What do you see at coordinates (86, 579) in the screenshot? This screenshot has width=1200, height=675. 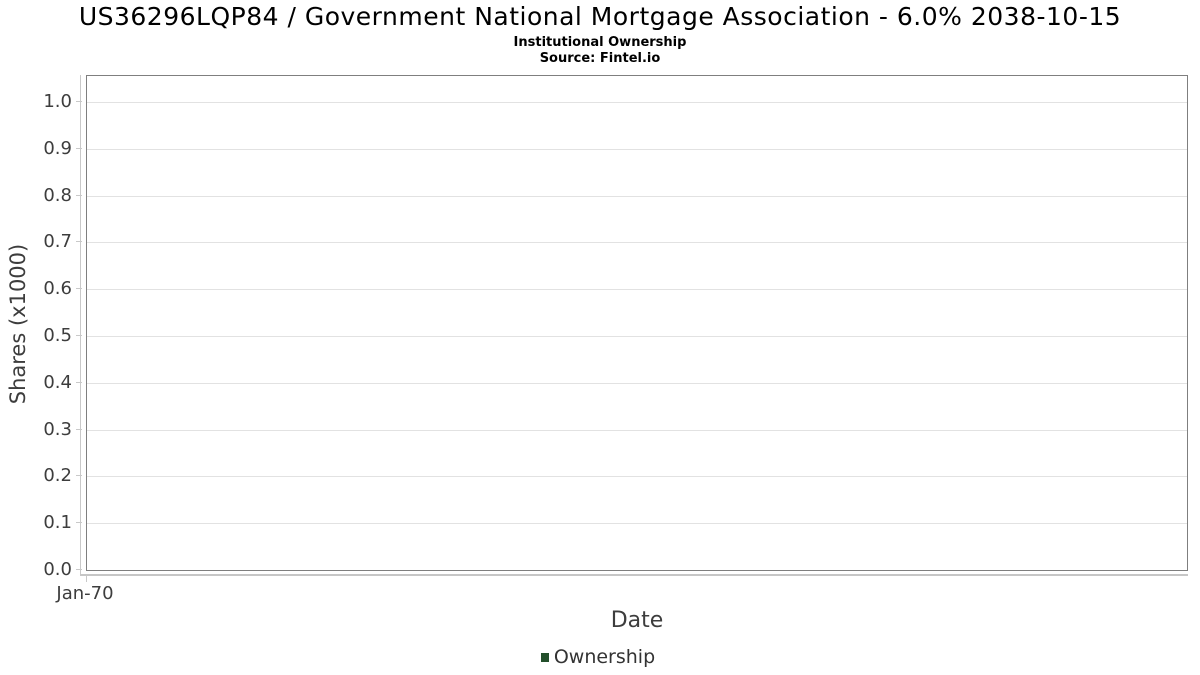 I see `x-axis-tick-mark` at bounding box center [86, 579].